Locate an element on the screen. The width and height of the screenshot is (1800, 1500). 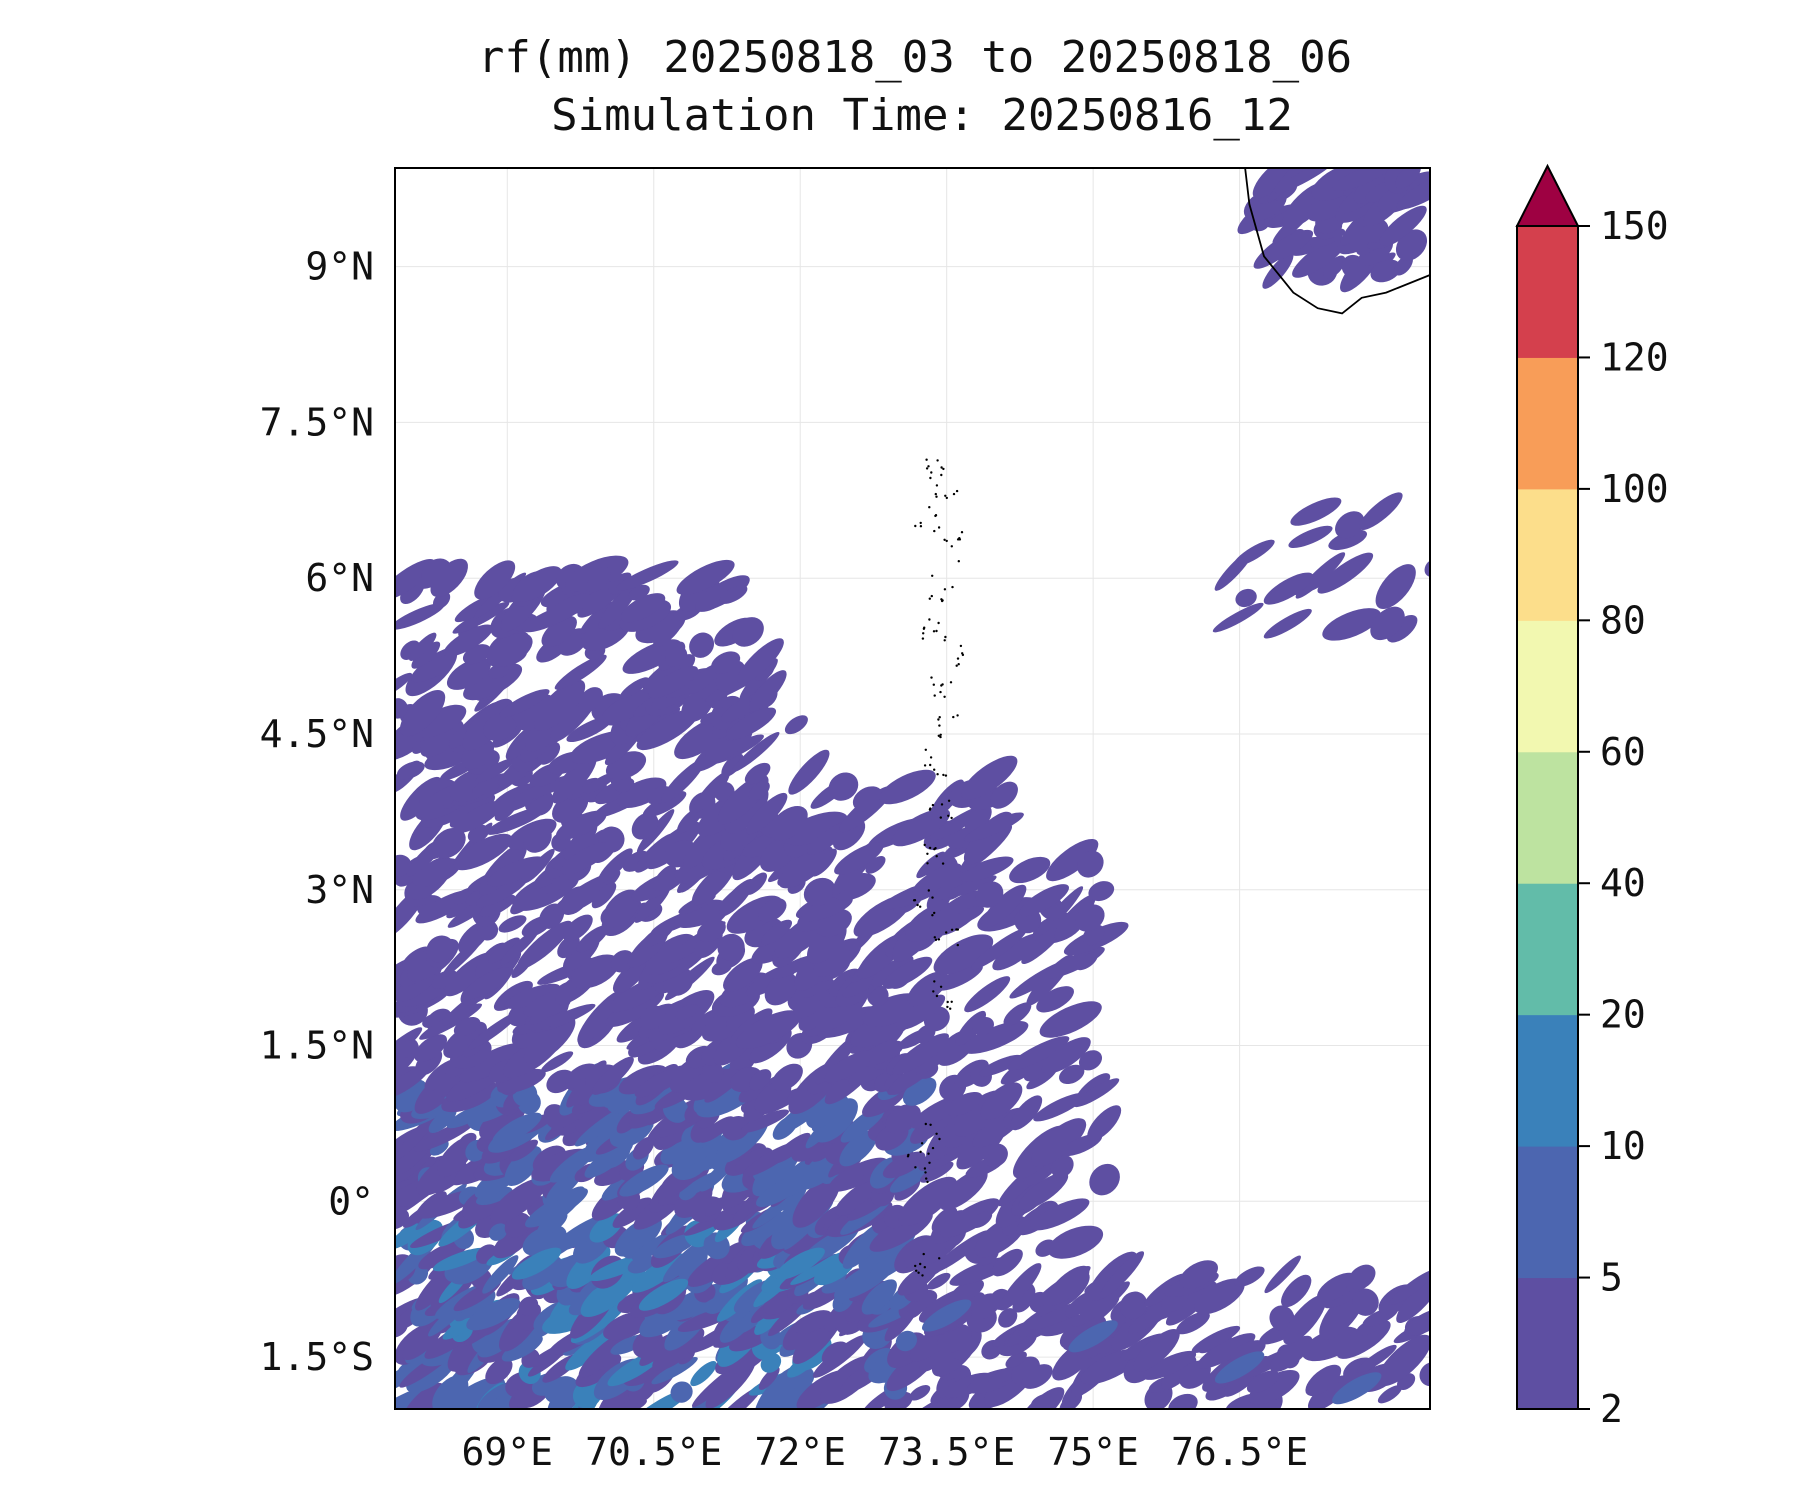
y-tick-label: 1.5°N is located at coordinates (317, 1046).